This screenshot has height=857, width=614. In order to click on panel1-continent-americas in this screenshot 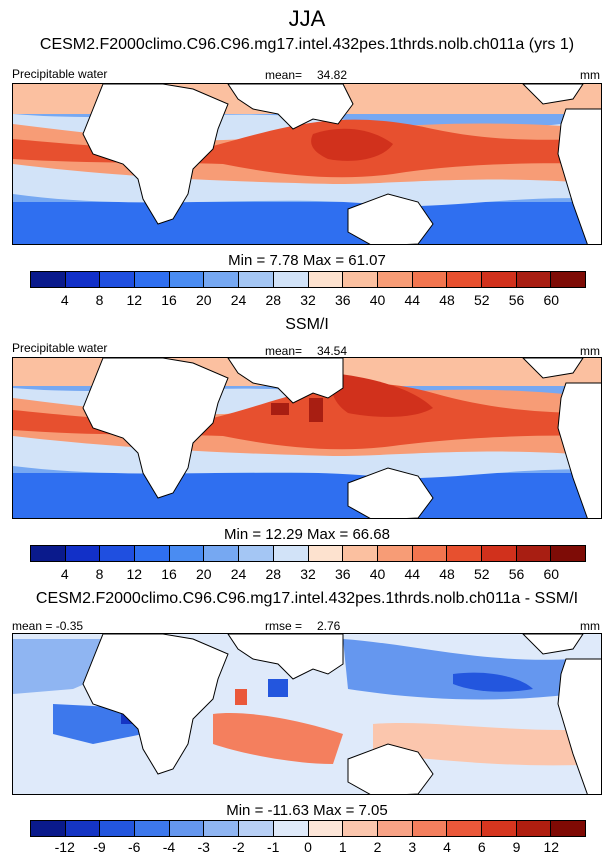, I will do `click(553, 94)`.